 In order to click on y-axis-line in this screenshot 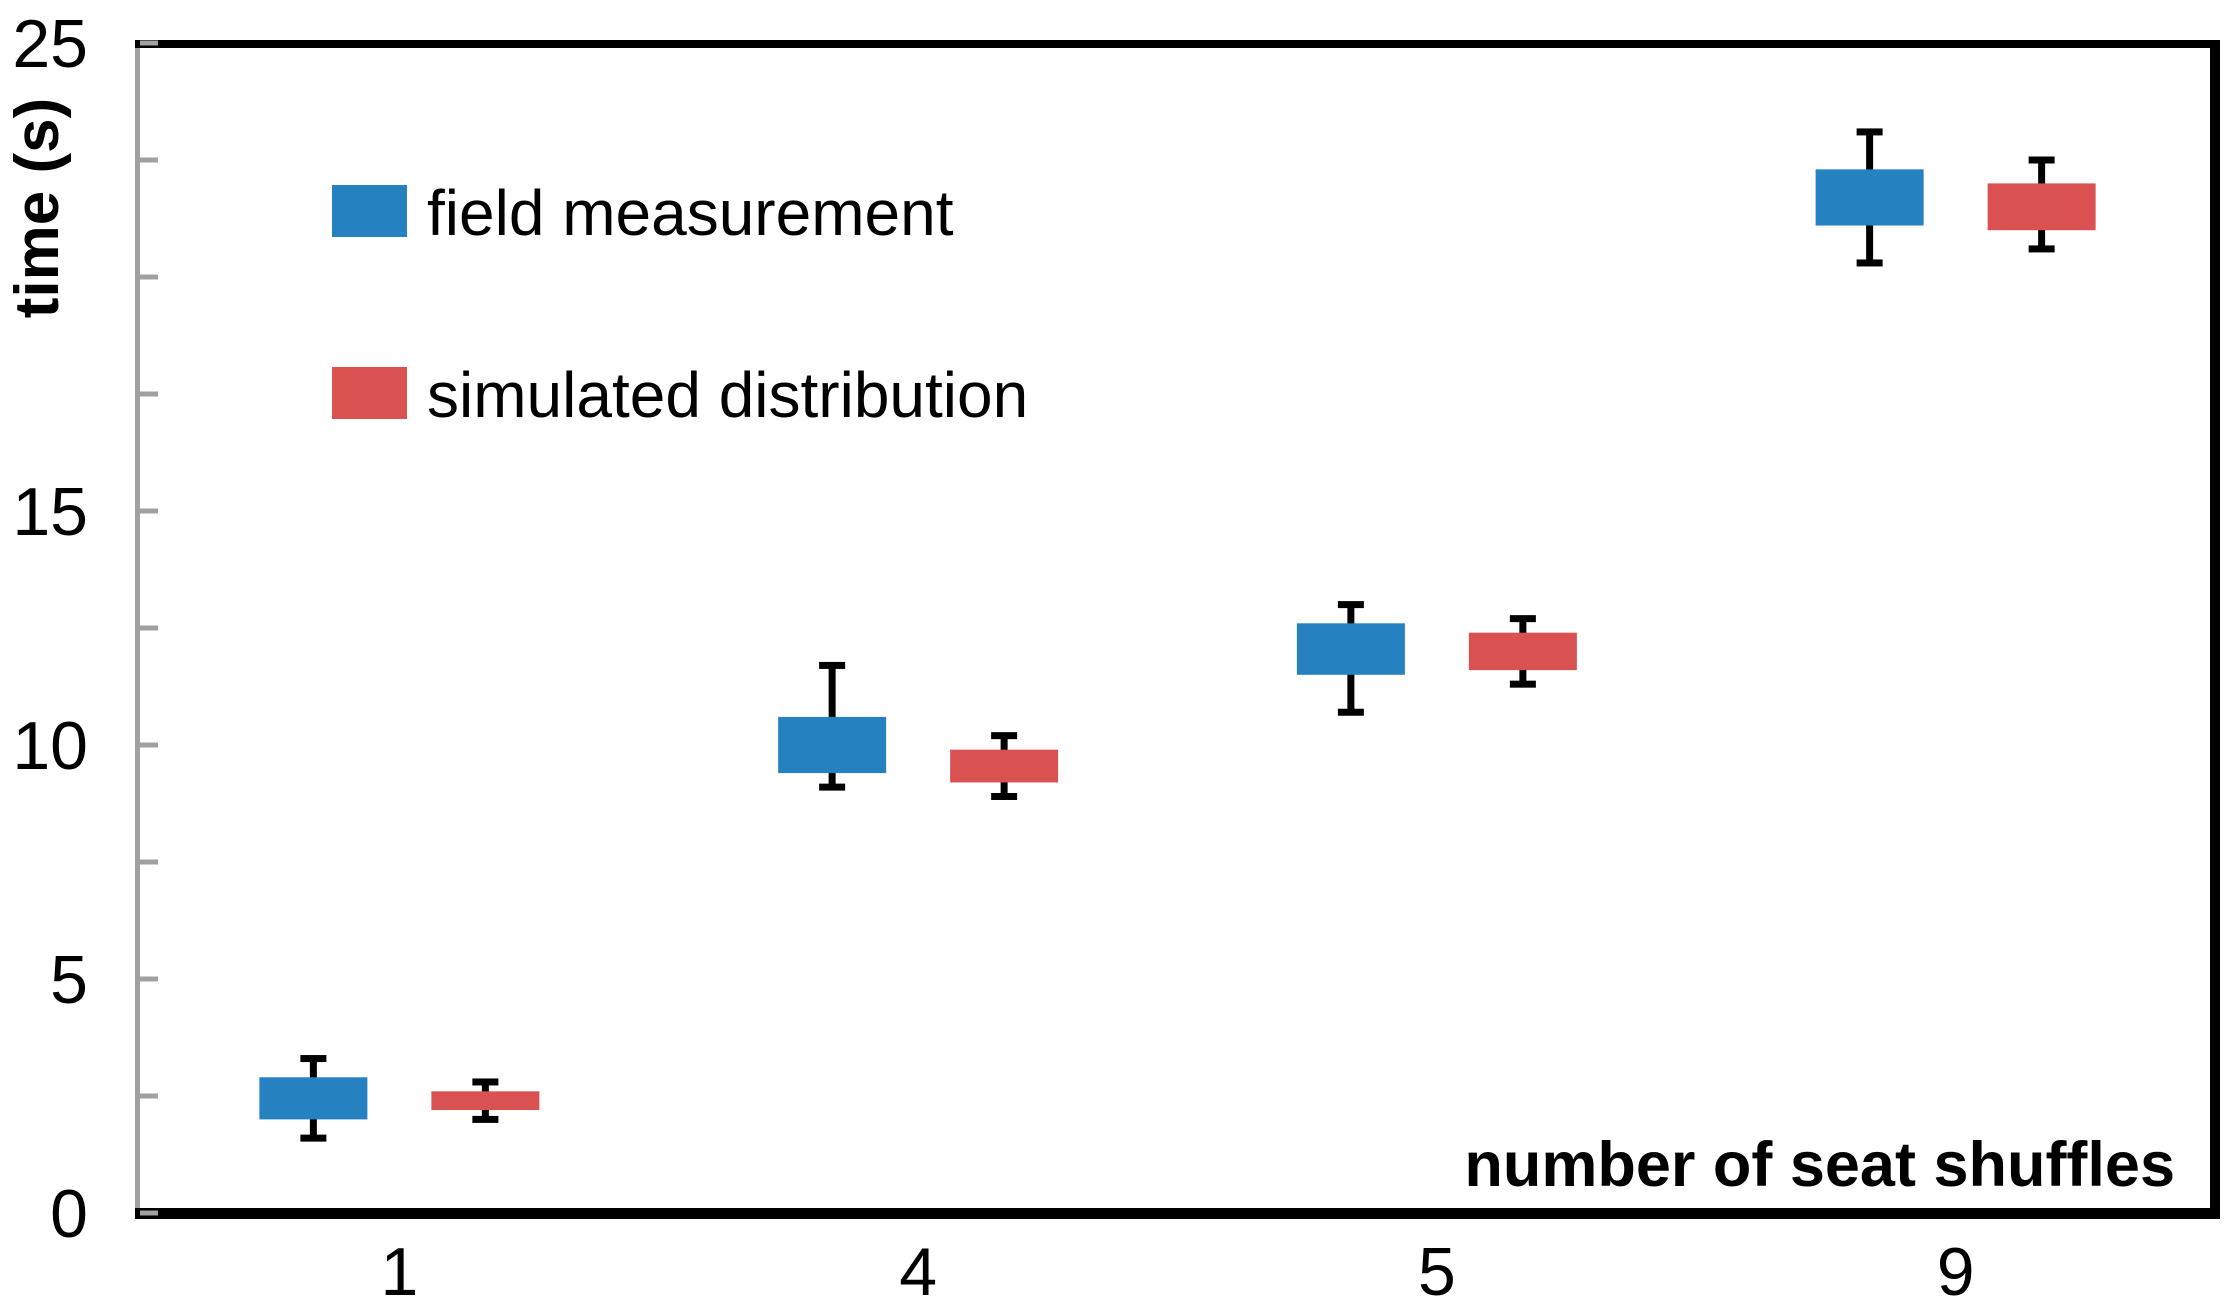, I will do `click(137, 626)`.